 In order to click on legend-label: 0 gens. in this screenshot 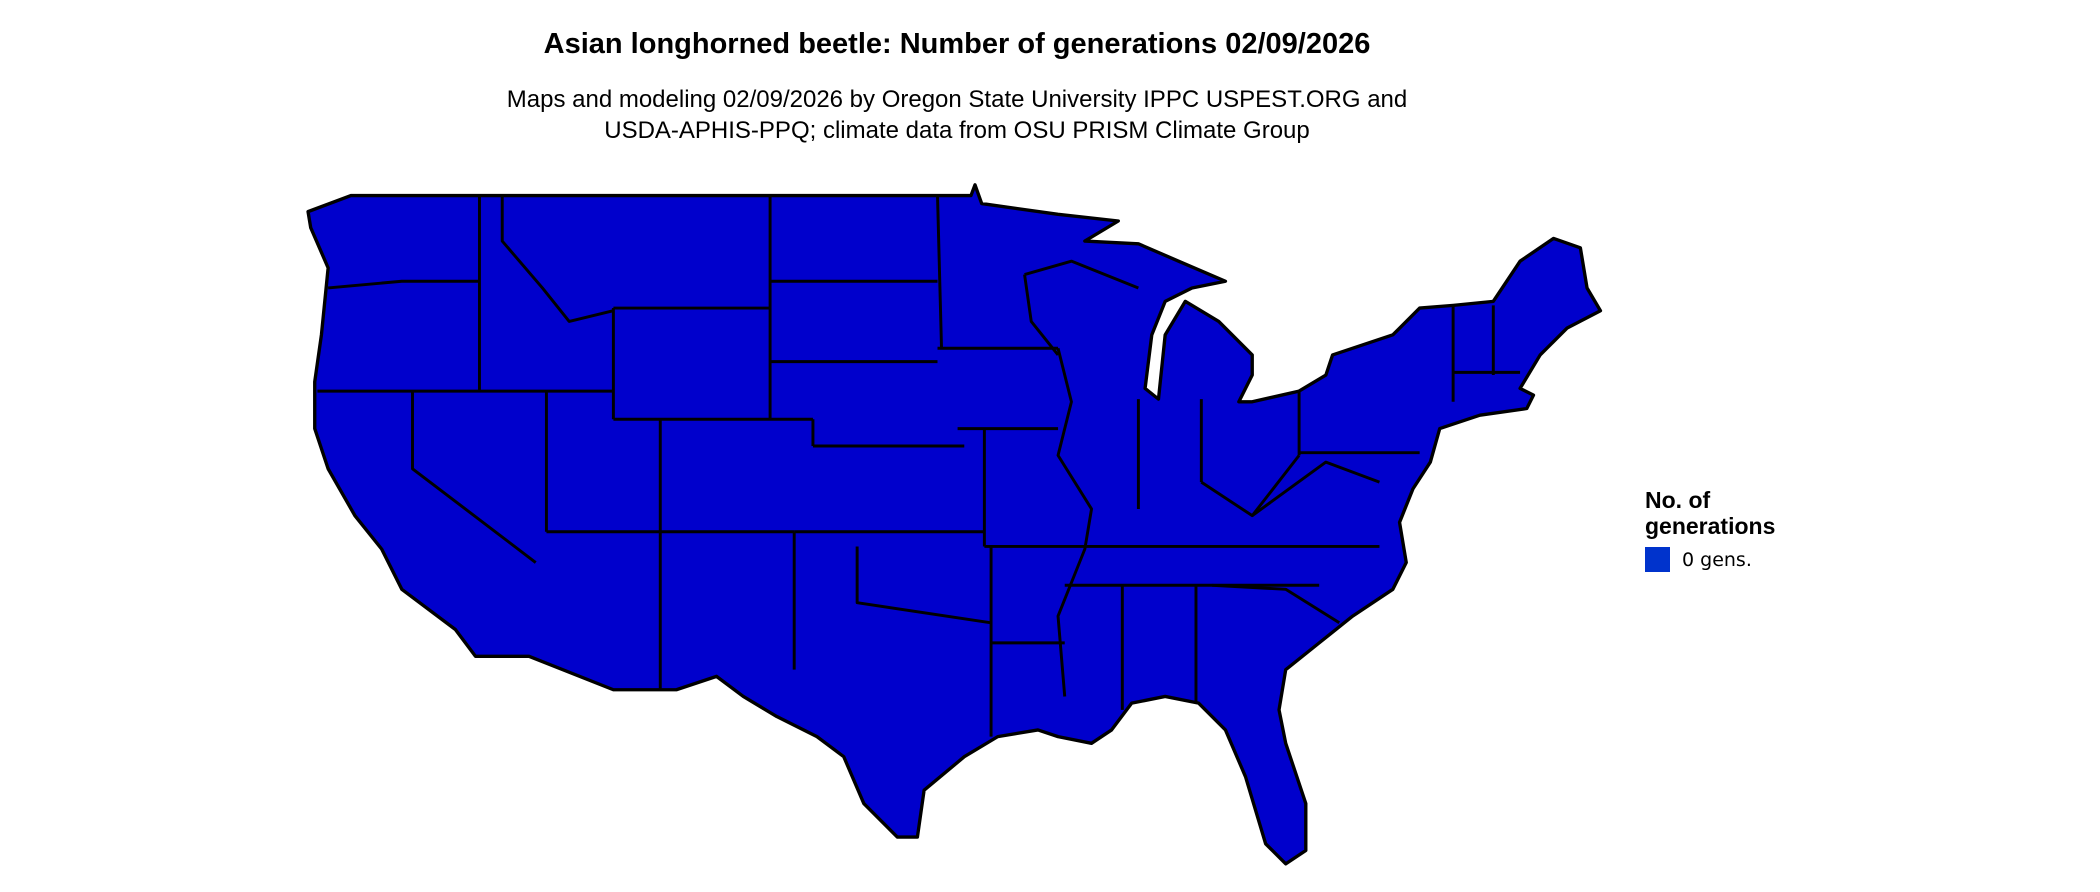, I will do `click(1717, 559)`.